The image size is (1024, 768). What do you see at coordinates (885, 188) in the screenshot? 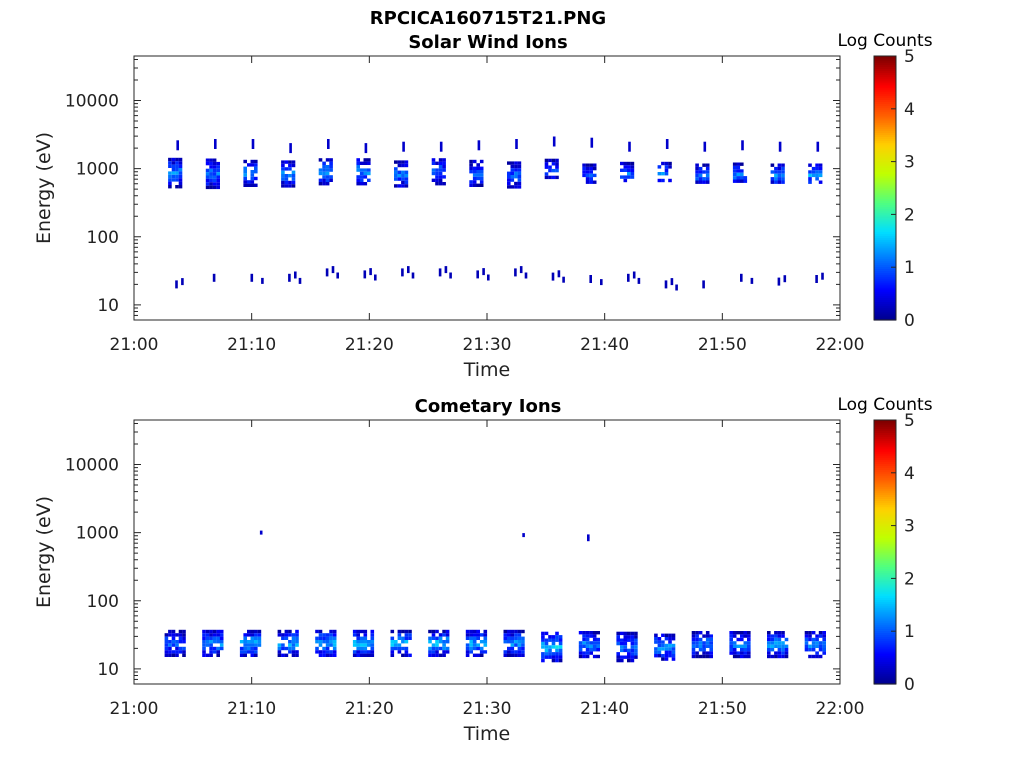
I see `colorbar-frame` at bounding box center [885, 188].